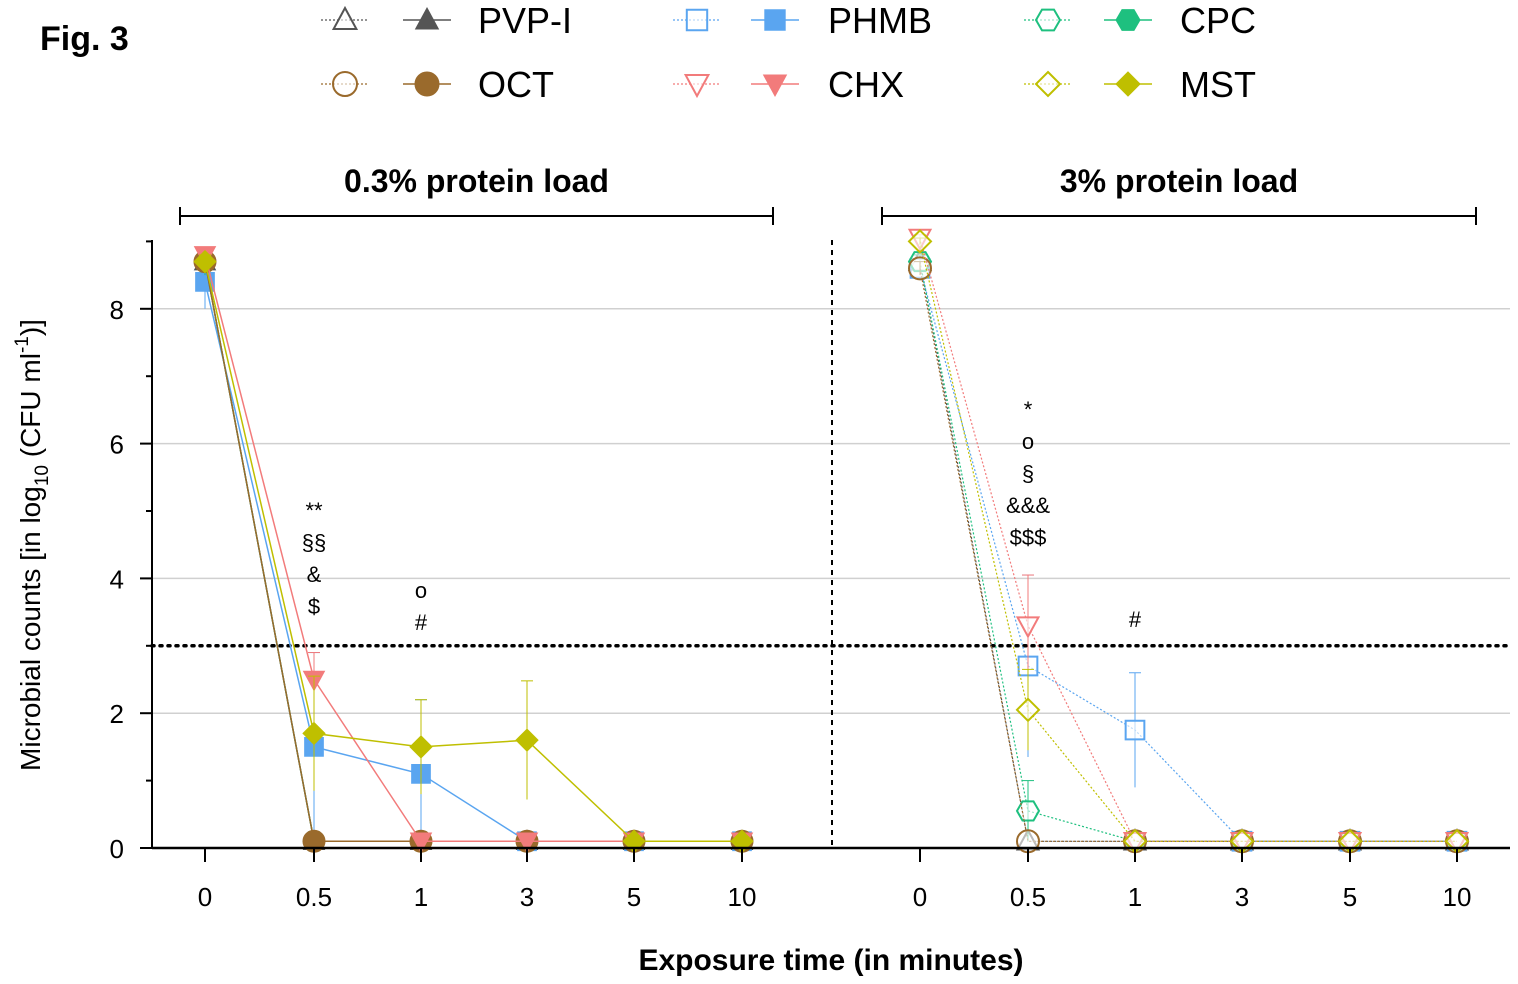 The height and width of the screenshot is (984, 1518). Describe the element at coordinates (1128, 84) in the screenshot. I see `legend-marker-filled-mst` at that location.